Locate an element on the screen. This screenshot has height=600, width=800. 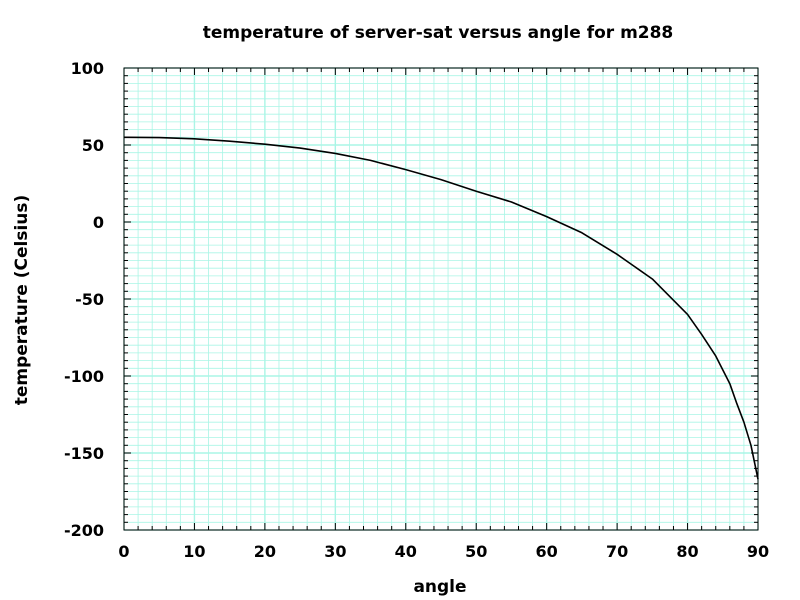
x-tick-label: 80 is located at coordinates (687, 551).